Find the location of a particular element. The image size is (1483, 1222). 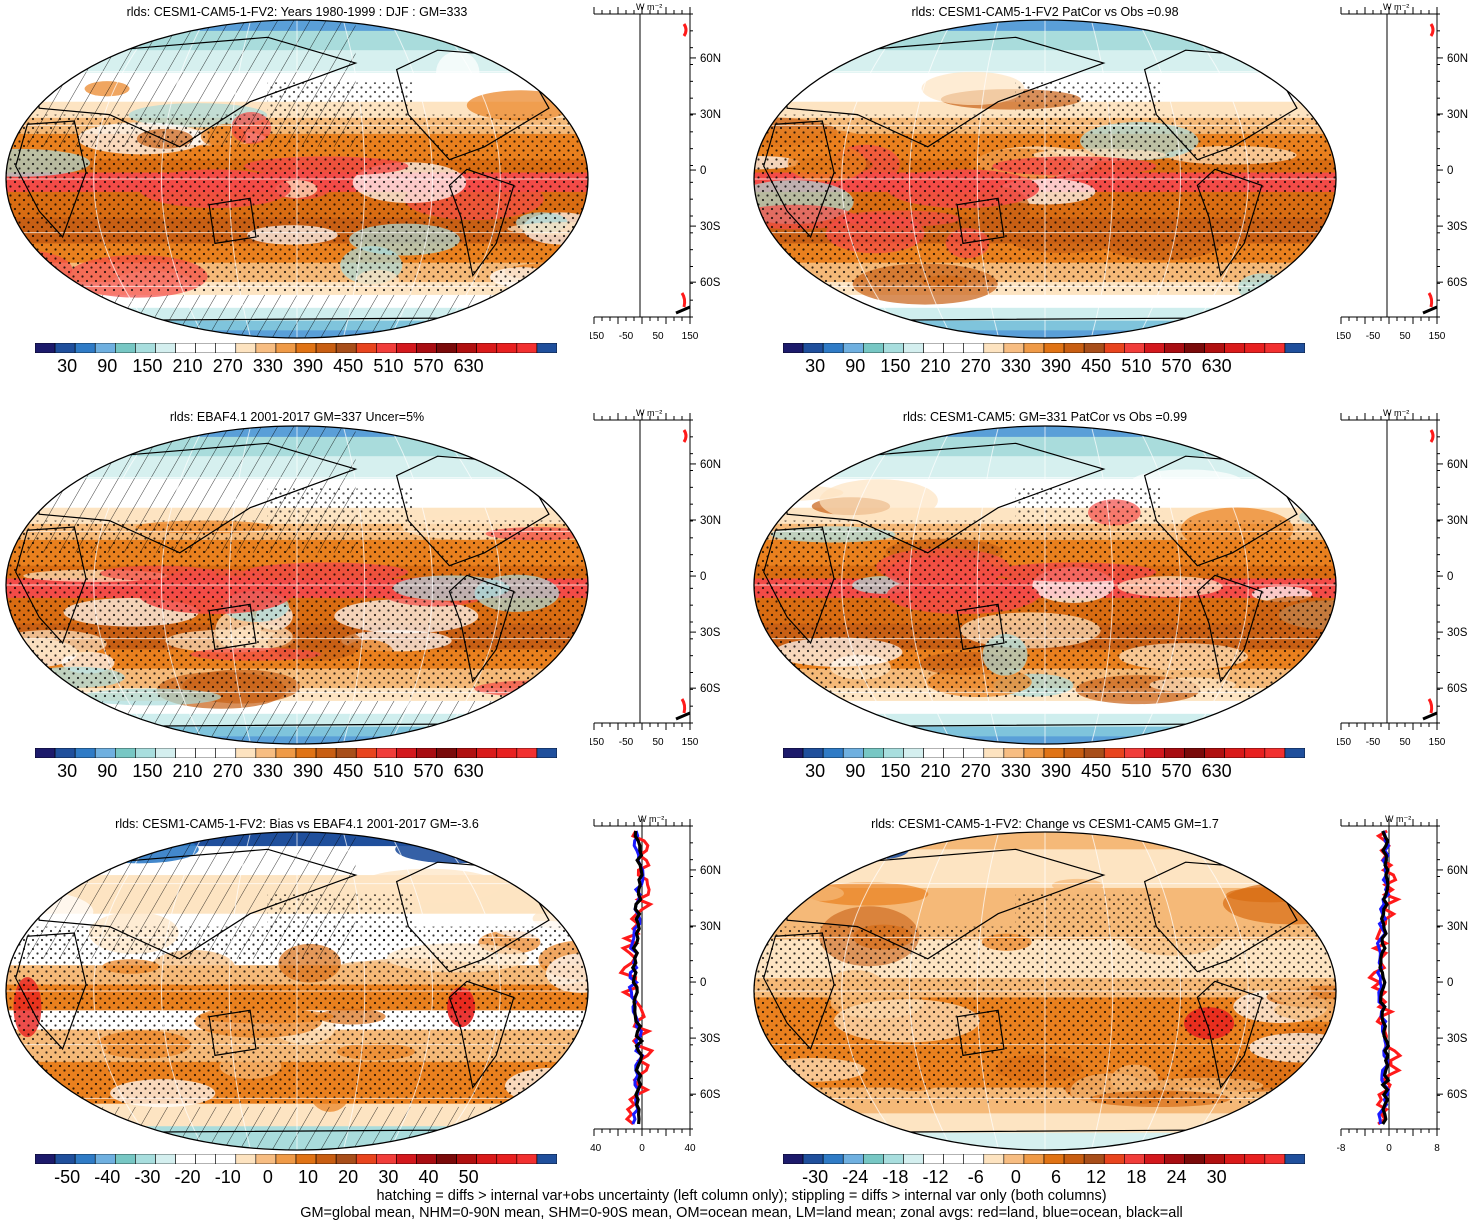

colorbar-tick-label: 50 is located at coordinates (468, 1177).